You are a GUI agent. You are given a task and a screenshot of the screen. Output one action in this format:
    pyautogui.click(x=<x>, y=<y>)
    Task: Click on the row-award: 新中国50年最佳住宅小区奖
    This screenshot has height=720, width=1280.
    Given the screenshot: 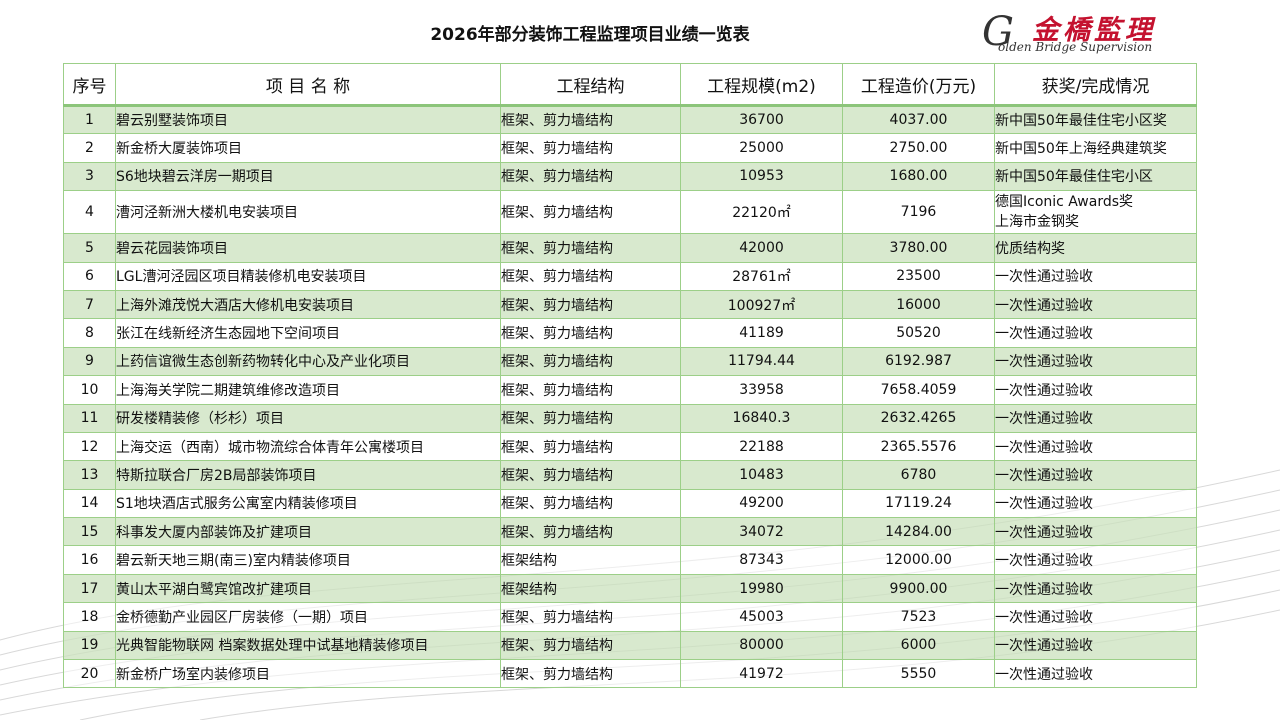 What is the action you would take?
    pyautogui.click(x=1095, y=119)
    